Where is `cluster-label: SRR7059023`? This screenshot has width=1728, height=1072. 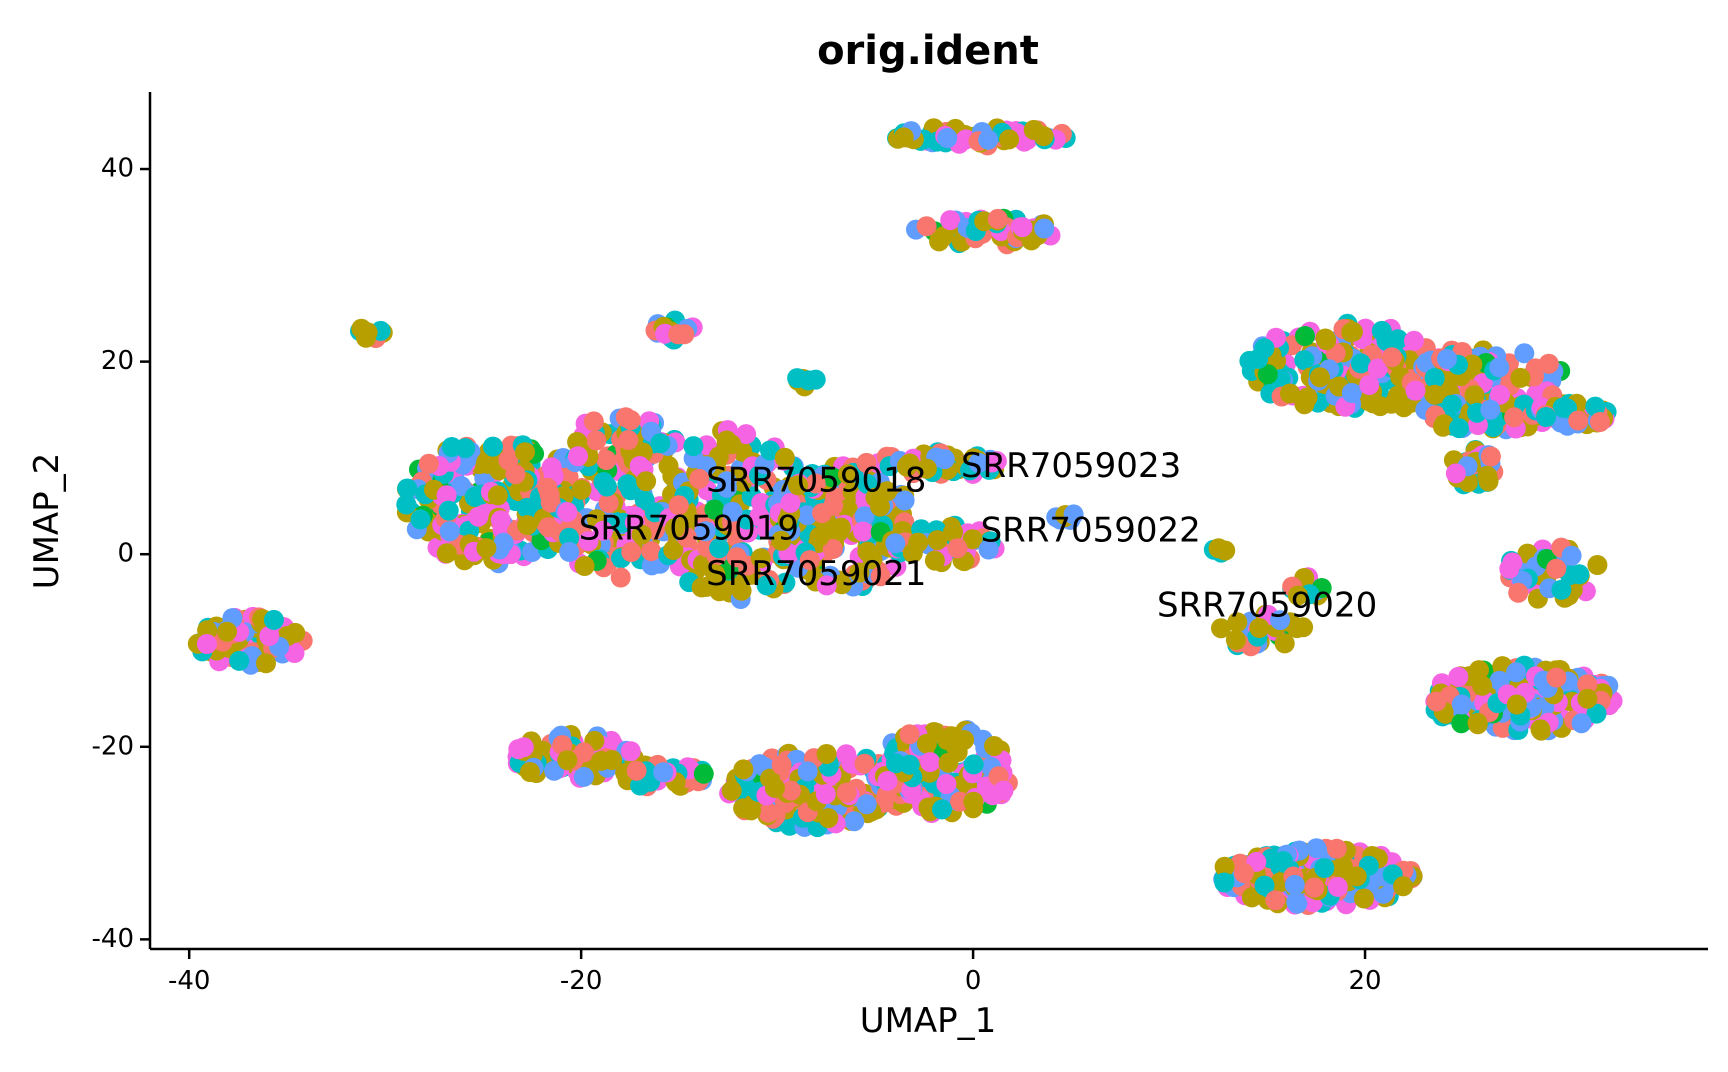
cluster-label: SRR7059023 is located at coordinates (1071, 466).